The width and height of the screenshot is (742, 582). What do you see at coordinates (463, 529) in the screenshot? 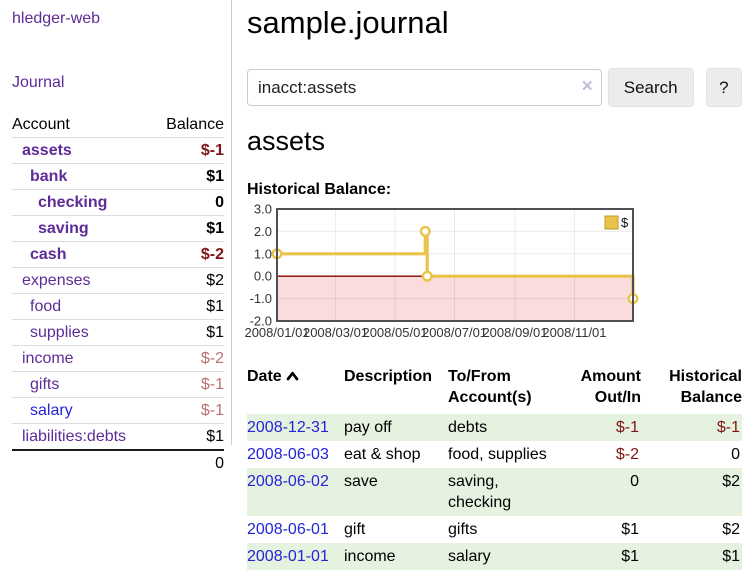
I see `transaction-accounts: gifts` at bounding box center [463, 529].